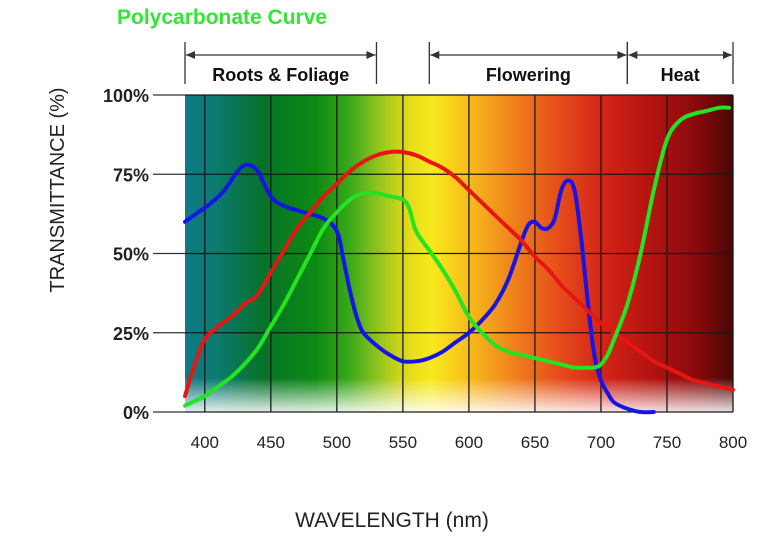 The width and height of the screenshot is (768, 538). I want to click on x-tick-label: 600, so click(469, 442).